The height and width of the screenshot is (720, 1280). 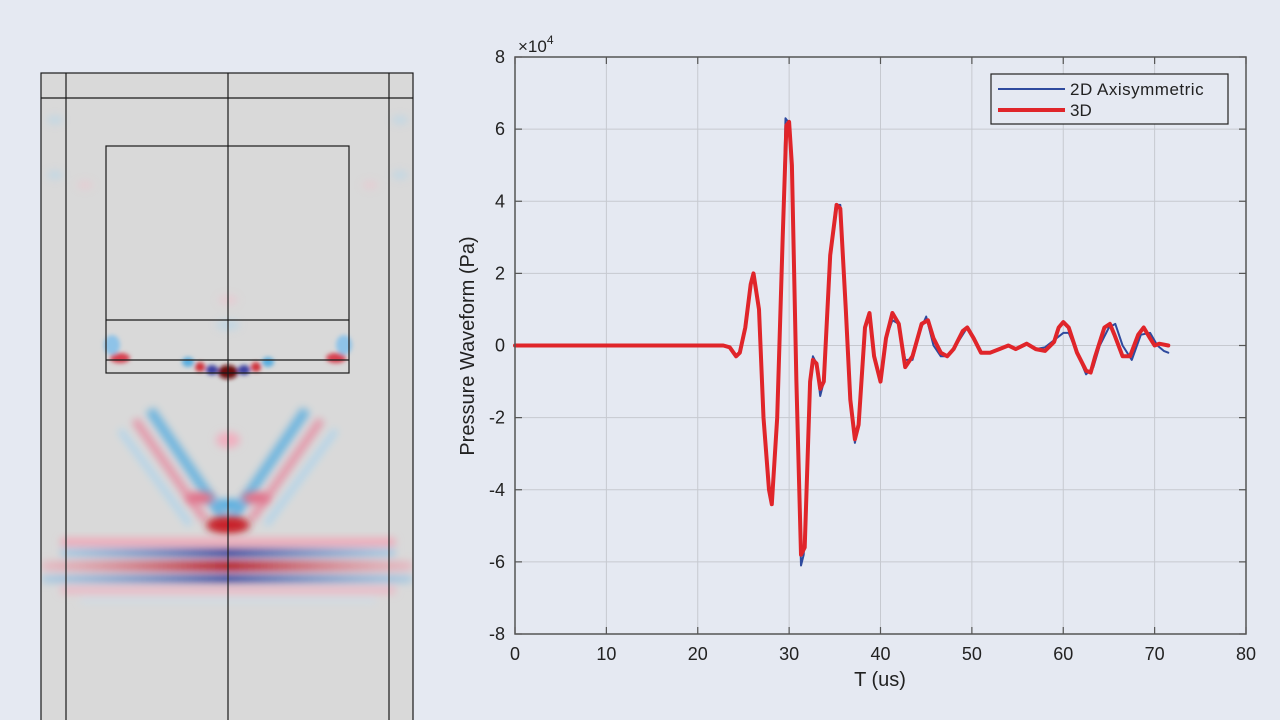 I want to click on y-axis-label: Pressure Waveform (Pa), so click(x=468, y=345).